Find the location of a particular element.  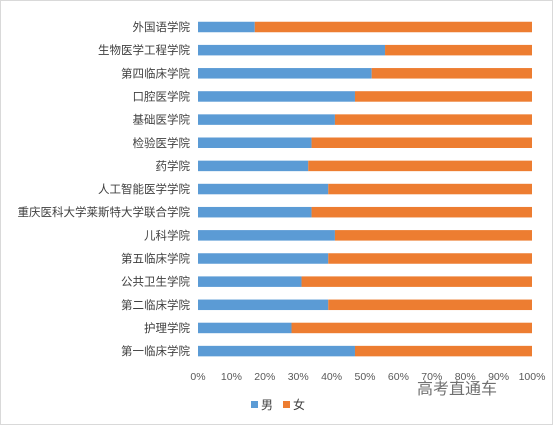

x-tick-label: 90% is located at coordinates (498, 377).